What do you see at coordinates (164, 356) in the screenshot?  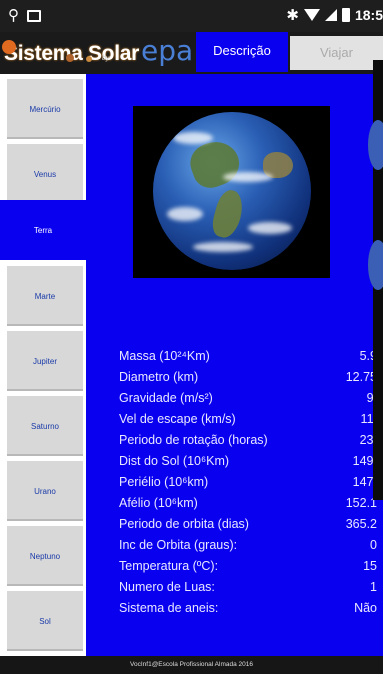 I see `property-label: Massa (10²⁴Km)` at bounding box center [164, 356].